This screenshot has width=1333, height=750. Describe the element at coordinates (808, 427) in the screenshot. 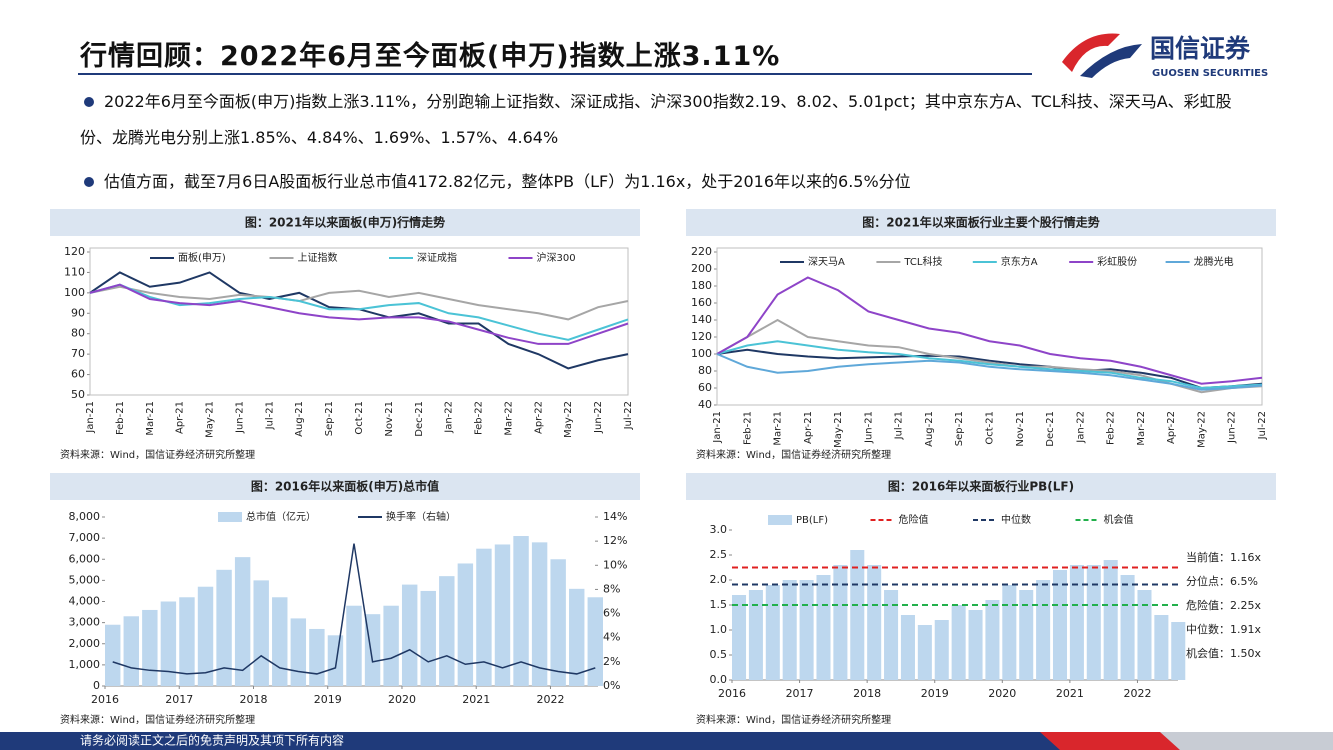

I see `x-tick-label: Apr-21` at that location.